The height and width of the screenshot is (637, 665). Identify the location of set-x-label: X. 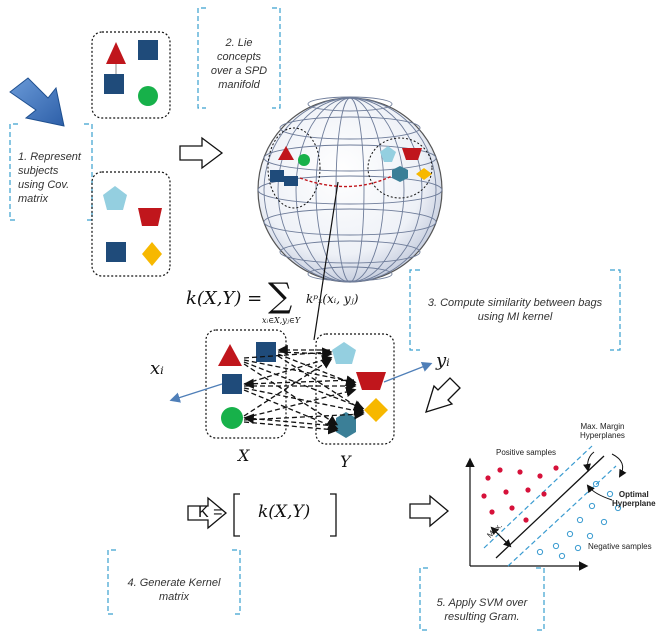
(244, 455).